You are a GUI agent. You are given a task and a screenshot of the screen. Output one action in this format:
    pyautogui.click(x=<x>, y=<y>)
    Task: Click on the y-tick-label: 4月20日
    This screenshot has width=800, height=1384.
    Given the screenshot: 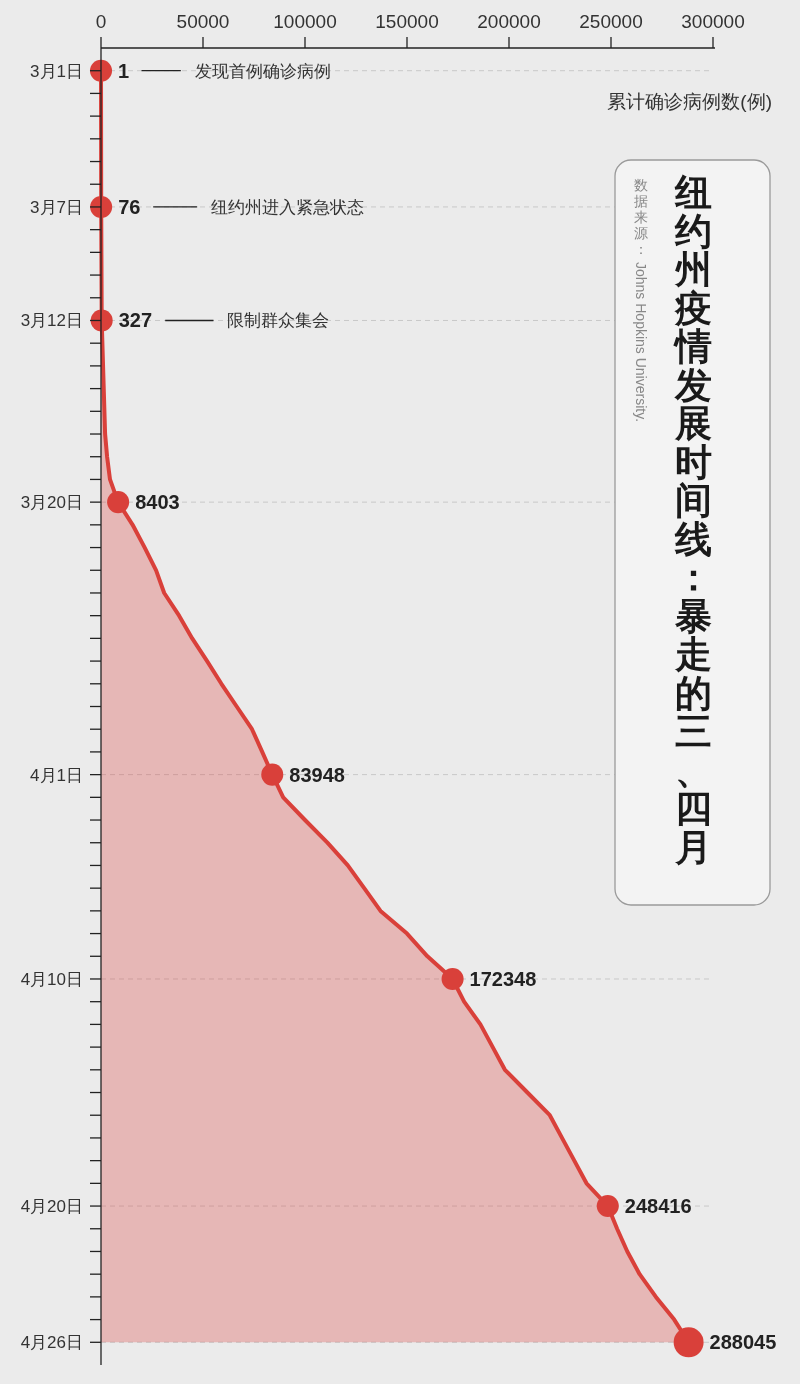 What is the action you would take?
    pyautogui.click(x=51, y=1207)
    